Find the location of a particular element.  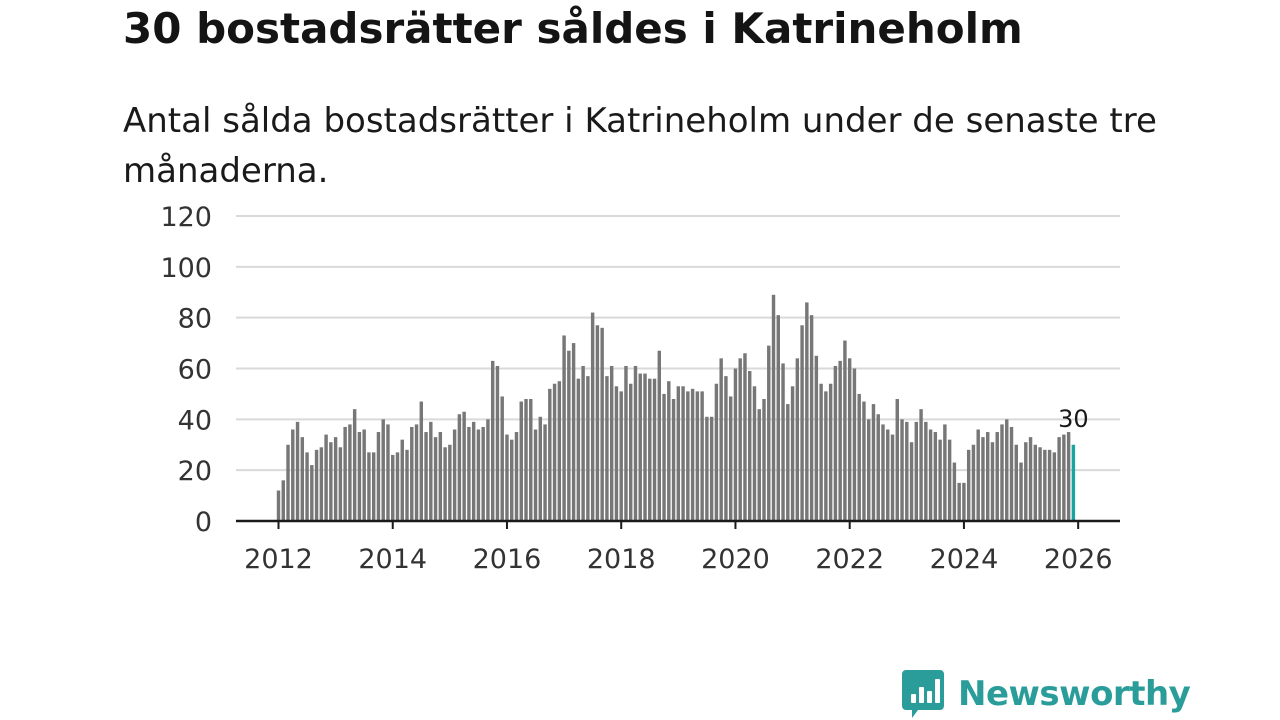

y-tick-label-60: 60 is located at coordinates (195, 370).